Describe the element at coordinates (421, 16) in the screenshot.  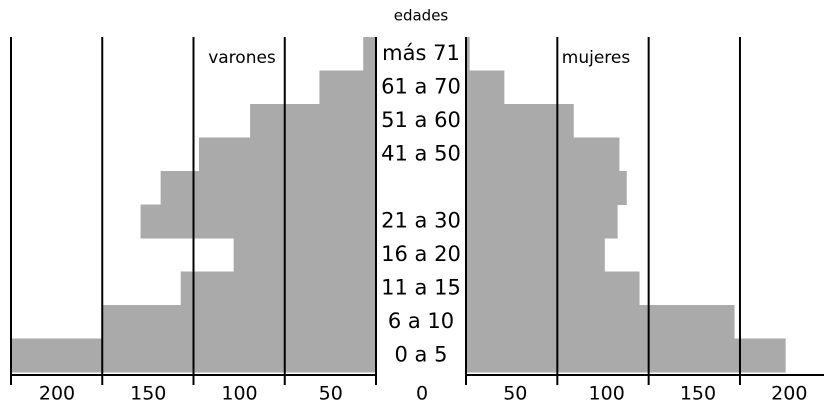
I see `chart-title: edades` at that location.